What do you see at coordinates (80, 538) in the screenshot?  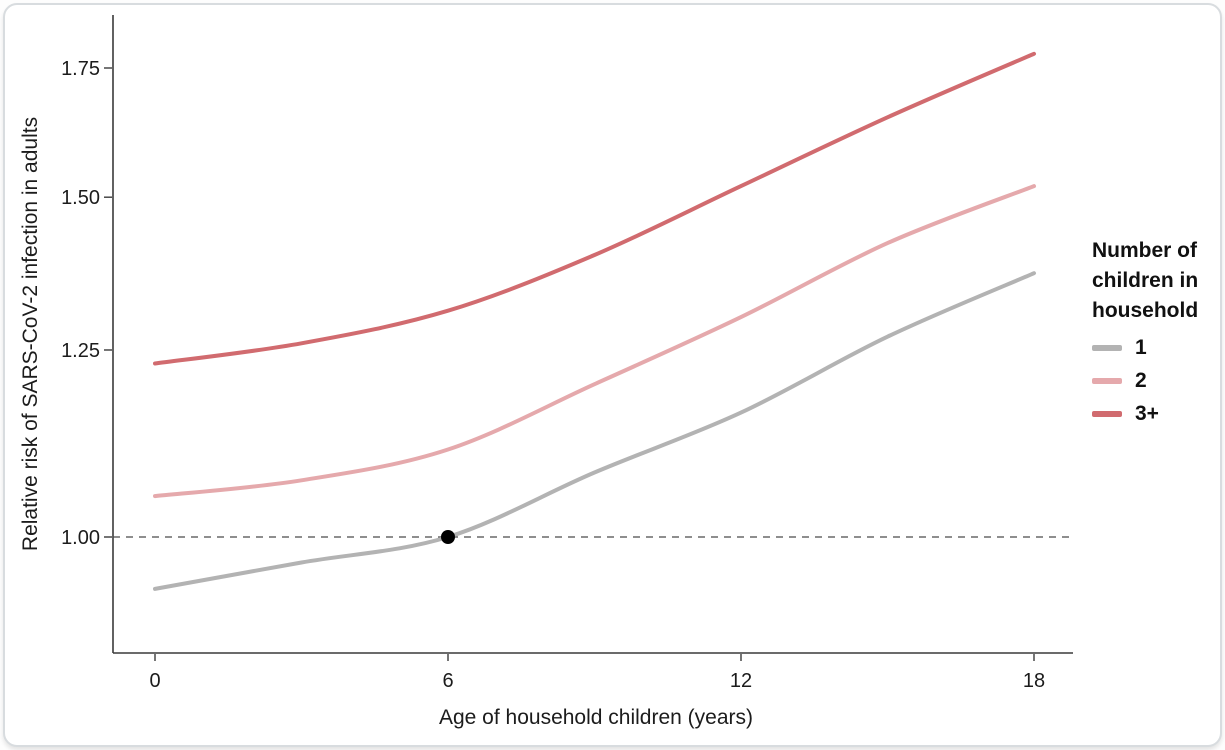 I see `y-tick-label: 1.00` at bounding box center [80, 538].